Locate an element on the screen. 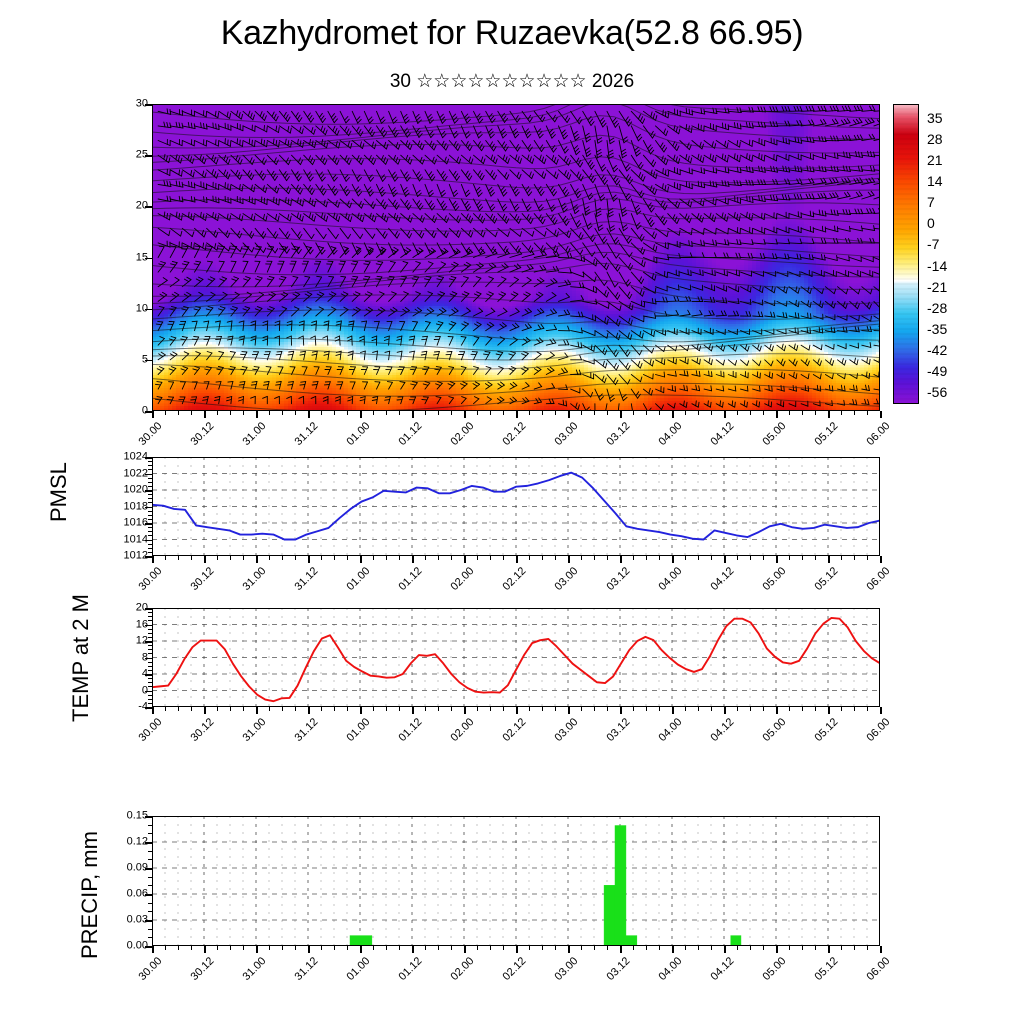  y-axis-label: 1022 is located at coordinates (124, 473).